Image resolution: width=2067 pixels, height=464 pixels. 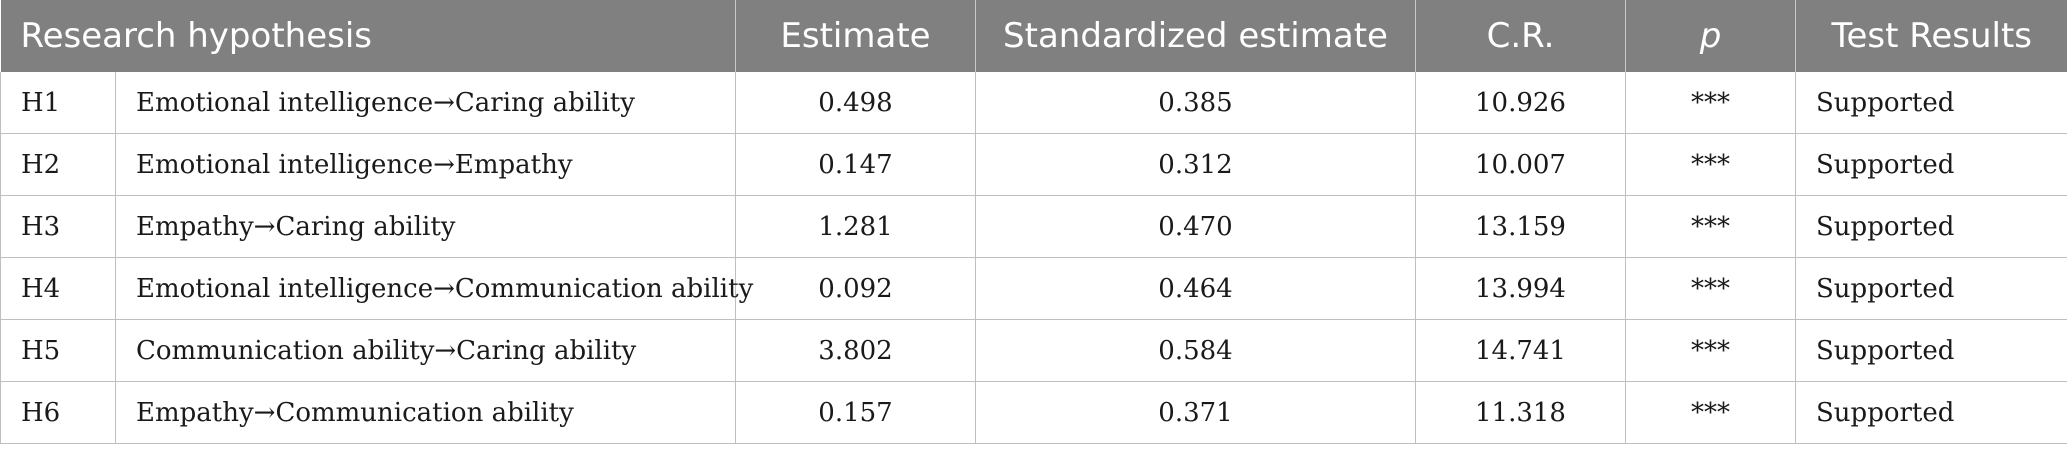 What do you see at coordinates (855, 164) in the screenshot?
I see `estimate-cell: 0.147` at bounding box center [855, 164].